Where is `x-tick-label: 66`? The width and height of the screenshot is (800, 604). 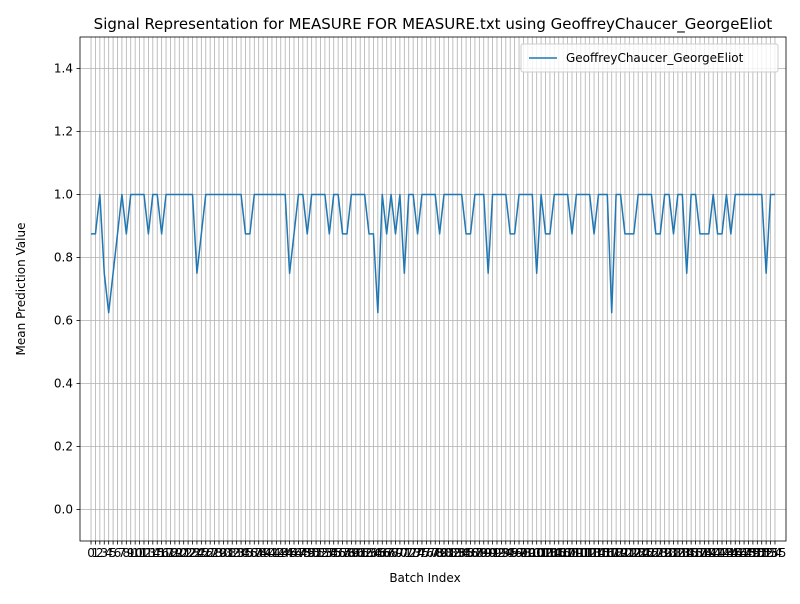 x-tick-label: 66 is located at coordinates (382, 553).